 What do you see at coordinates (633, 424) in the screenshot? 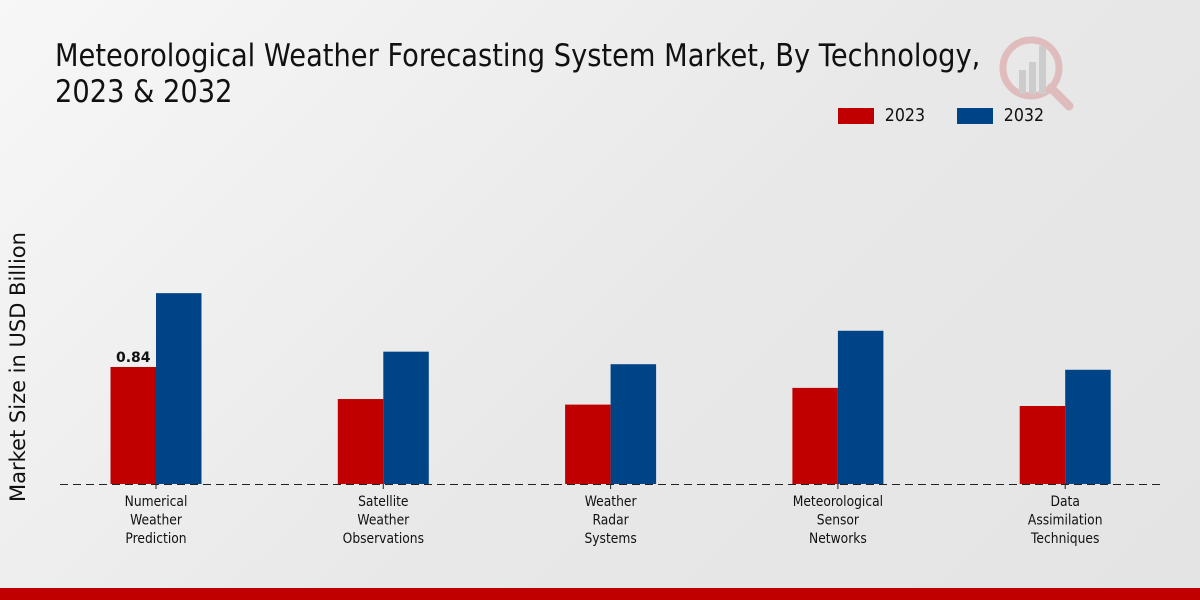
I see `bar-weather-radar-systems-2032` at bounding box center [633, 424].